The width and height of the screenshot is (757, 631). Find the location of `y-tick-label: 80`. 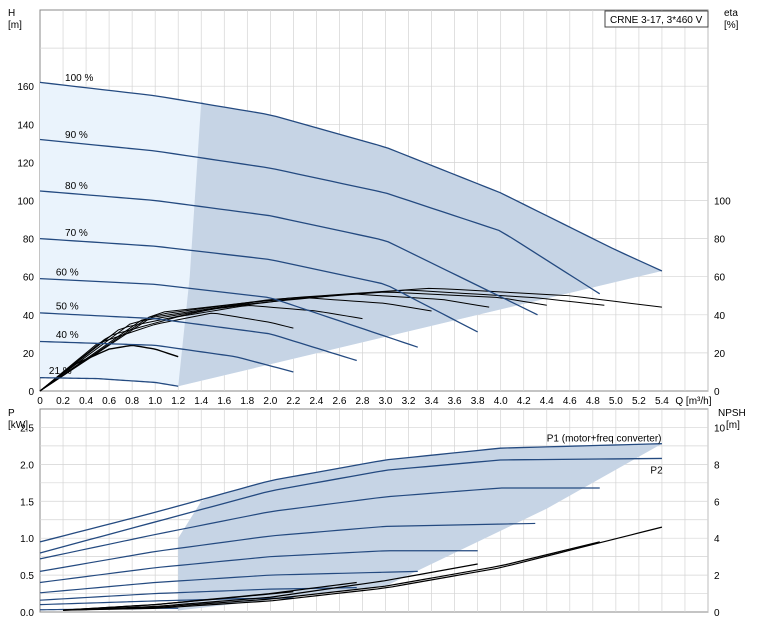

y-tick-label: 80 is located at coordinates (29, 240).